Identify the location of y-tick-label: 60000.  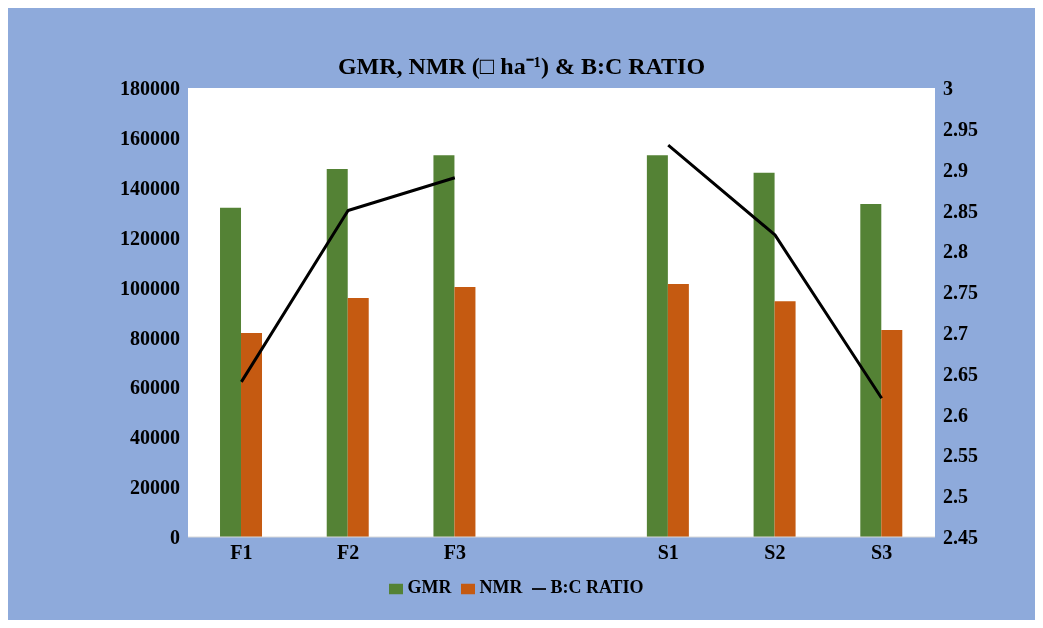
(155, 387).